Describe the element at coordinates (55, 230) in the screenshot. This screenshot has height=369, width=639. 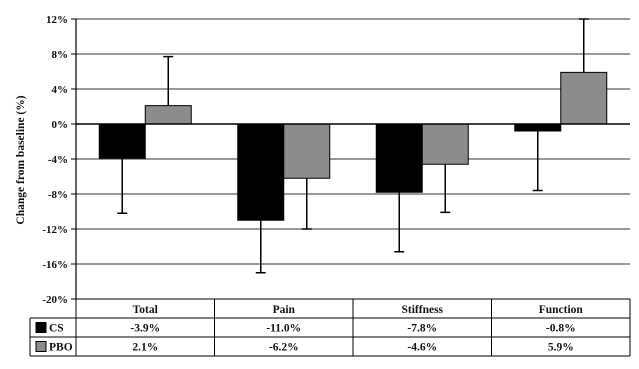
I see `y-tick-label: -12%` at that location.